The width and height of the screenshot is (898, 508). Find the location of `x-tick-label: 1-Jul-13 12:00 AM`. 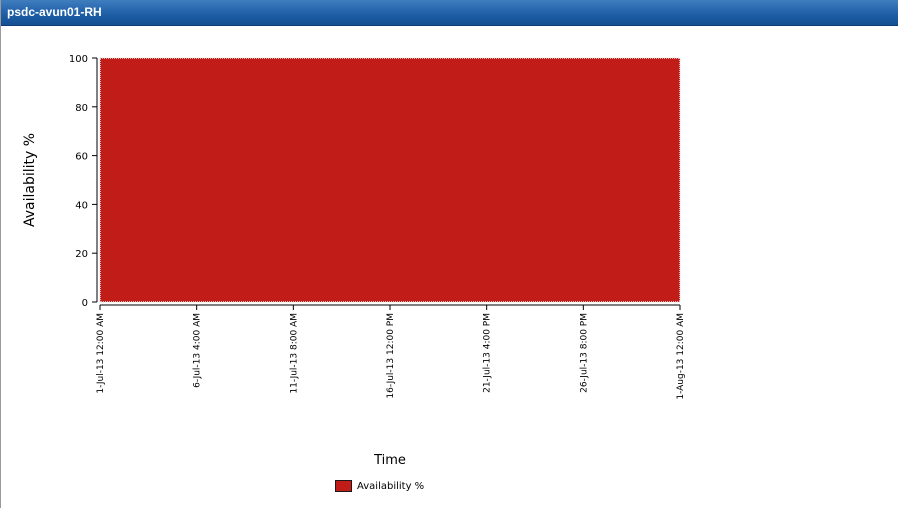

x-tick-label: 1-Jul-13 12:00 AM is located at coordinates (101, 353).